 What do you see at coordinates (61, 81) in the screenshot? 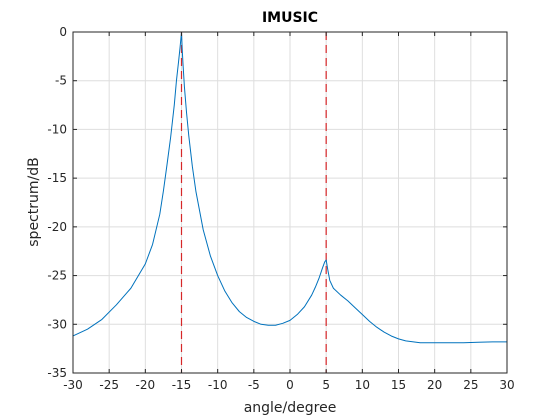
I see `y-tick-label: -5` at bounding box center [61, 81].